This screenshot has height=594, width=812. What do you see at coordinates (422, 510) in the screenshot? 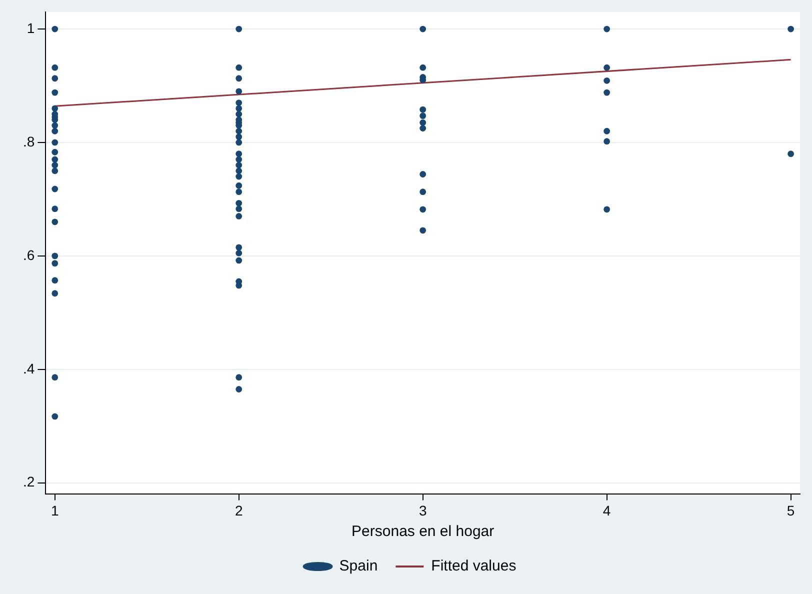
I see `x-tick-label: 3` at bounding box center [422, 510].